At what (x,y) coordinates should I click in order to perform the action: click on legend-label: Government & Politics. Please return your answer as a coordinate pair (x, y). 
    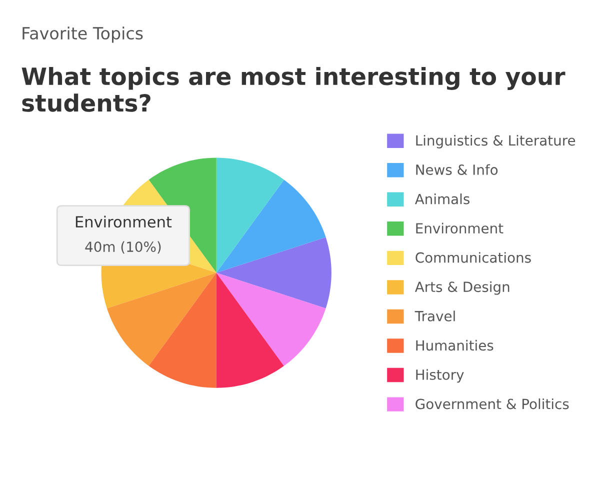
    Looking at the image, I should click on (492, 404).